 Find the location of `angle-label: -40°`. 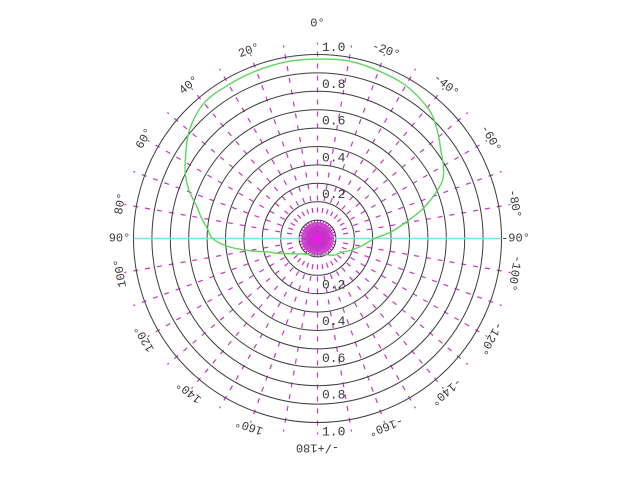

angle-label: -40° is located at coordinates (445, 85).